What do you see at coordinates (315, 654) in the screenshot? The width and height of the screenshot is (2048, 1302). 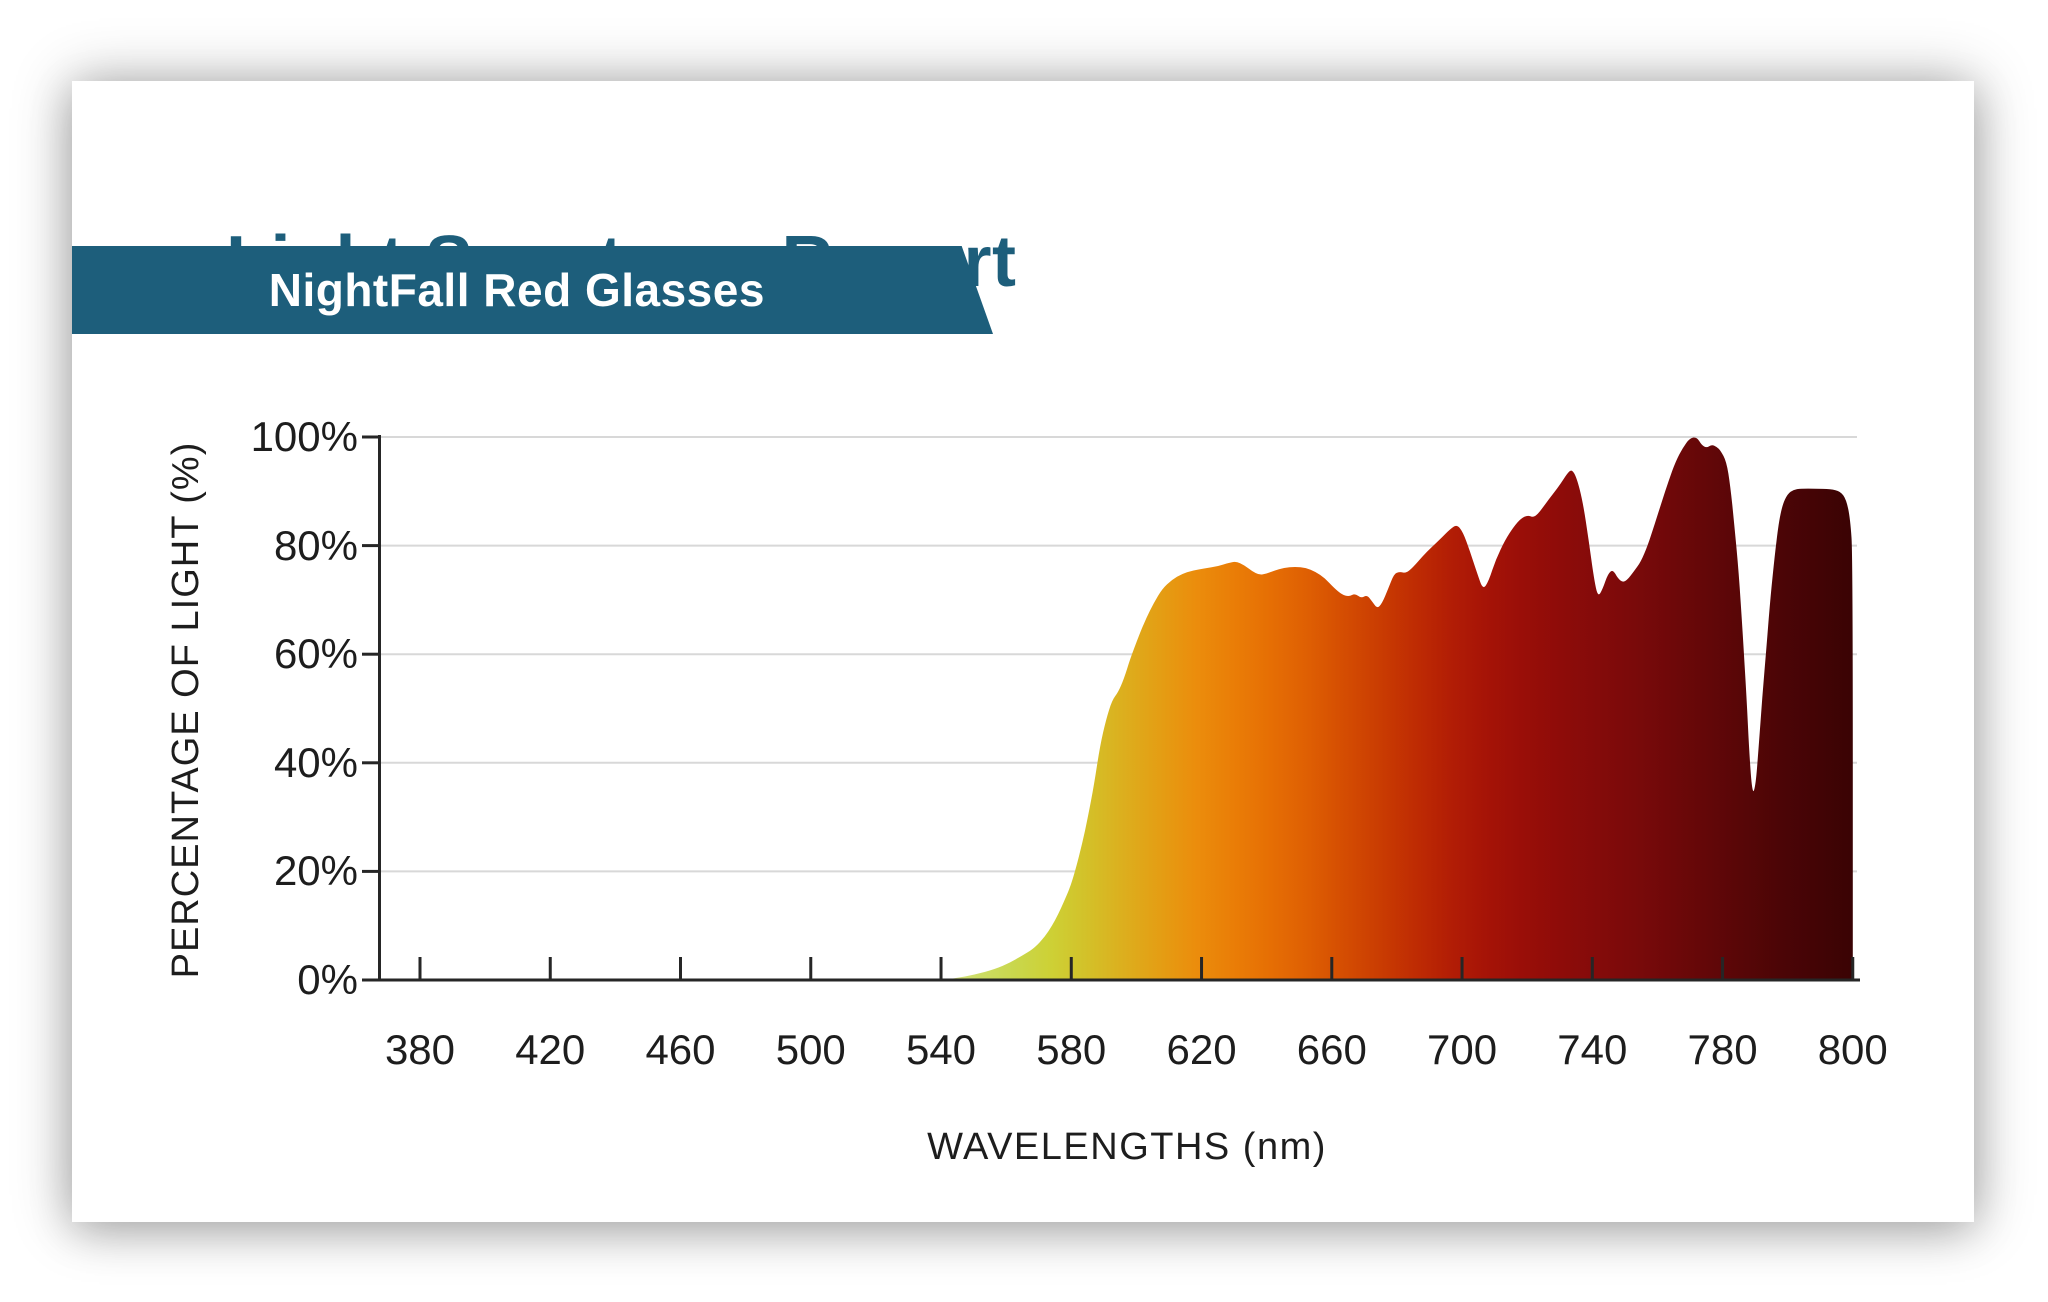 I see `y-tick-label: 60%` at bounding box center [315, 654].